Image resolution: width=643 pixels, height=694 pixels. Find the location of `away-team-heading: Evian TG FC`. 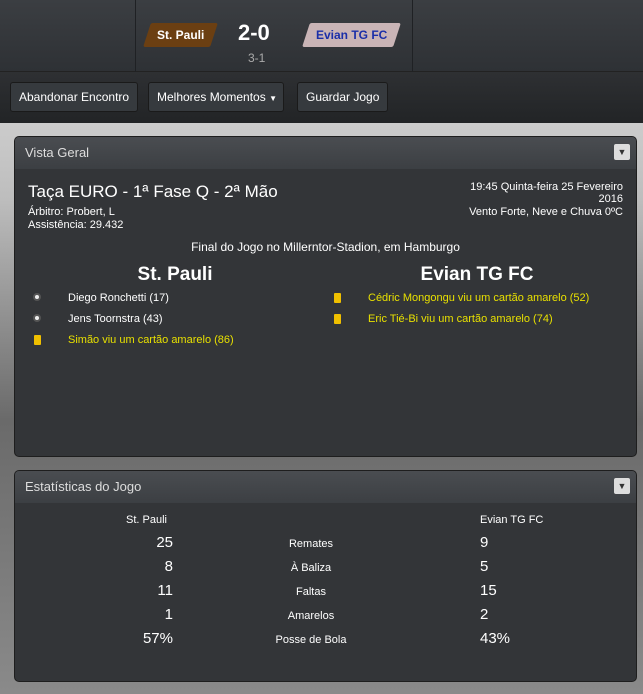

away-team-heading: Evian TG FC is located at coordinates (477, 274).